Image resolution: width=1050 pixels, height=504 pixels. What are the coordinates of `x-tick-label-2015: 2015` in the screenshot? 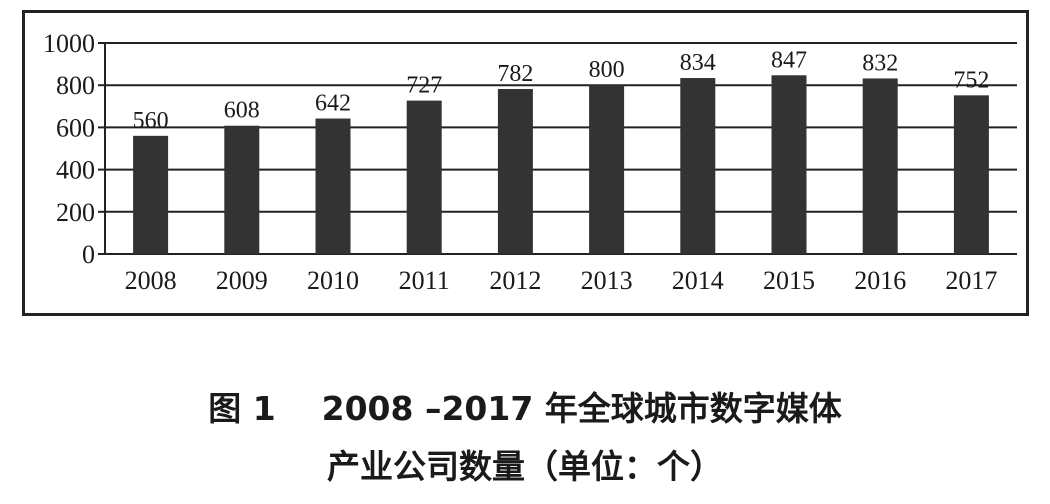 It's located at (789, 280).